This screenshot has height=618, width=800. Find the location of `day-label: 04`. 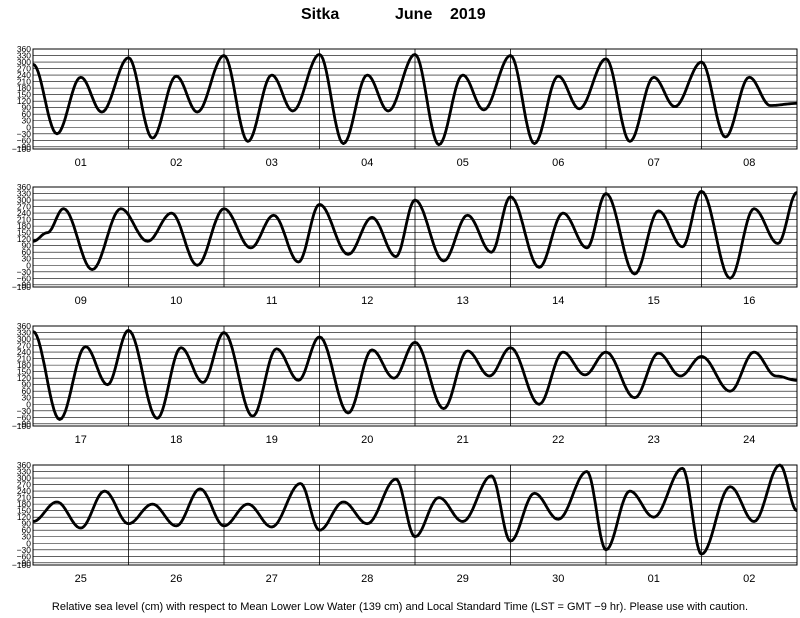

day-label: 04 is located at coordinates (367, 163).